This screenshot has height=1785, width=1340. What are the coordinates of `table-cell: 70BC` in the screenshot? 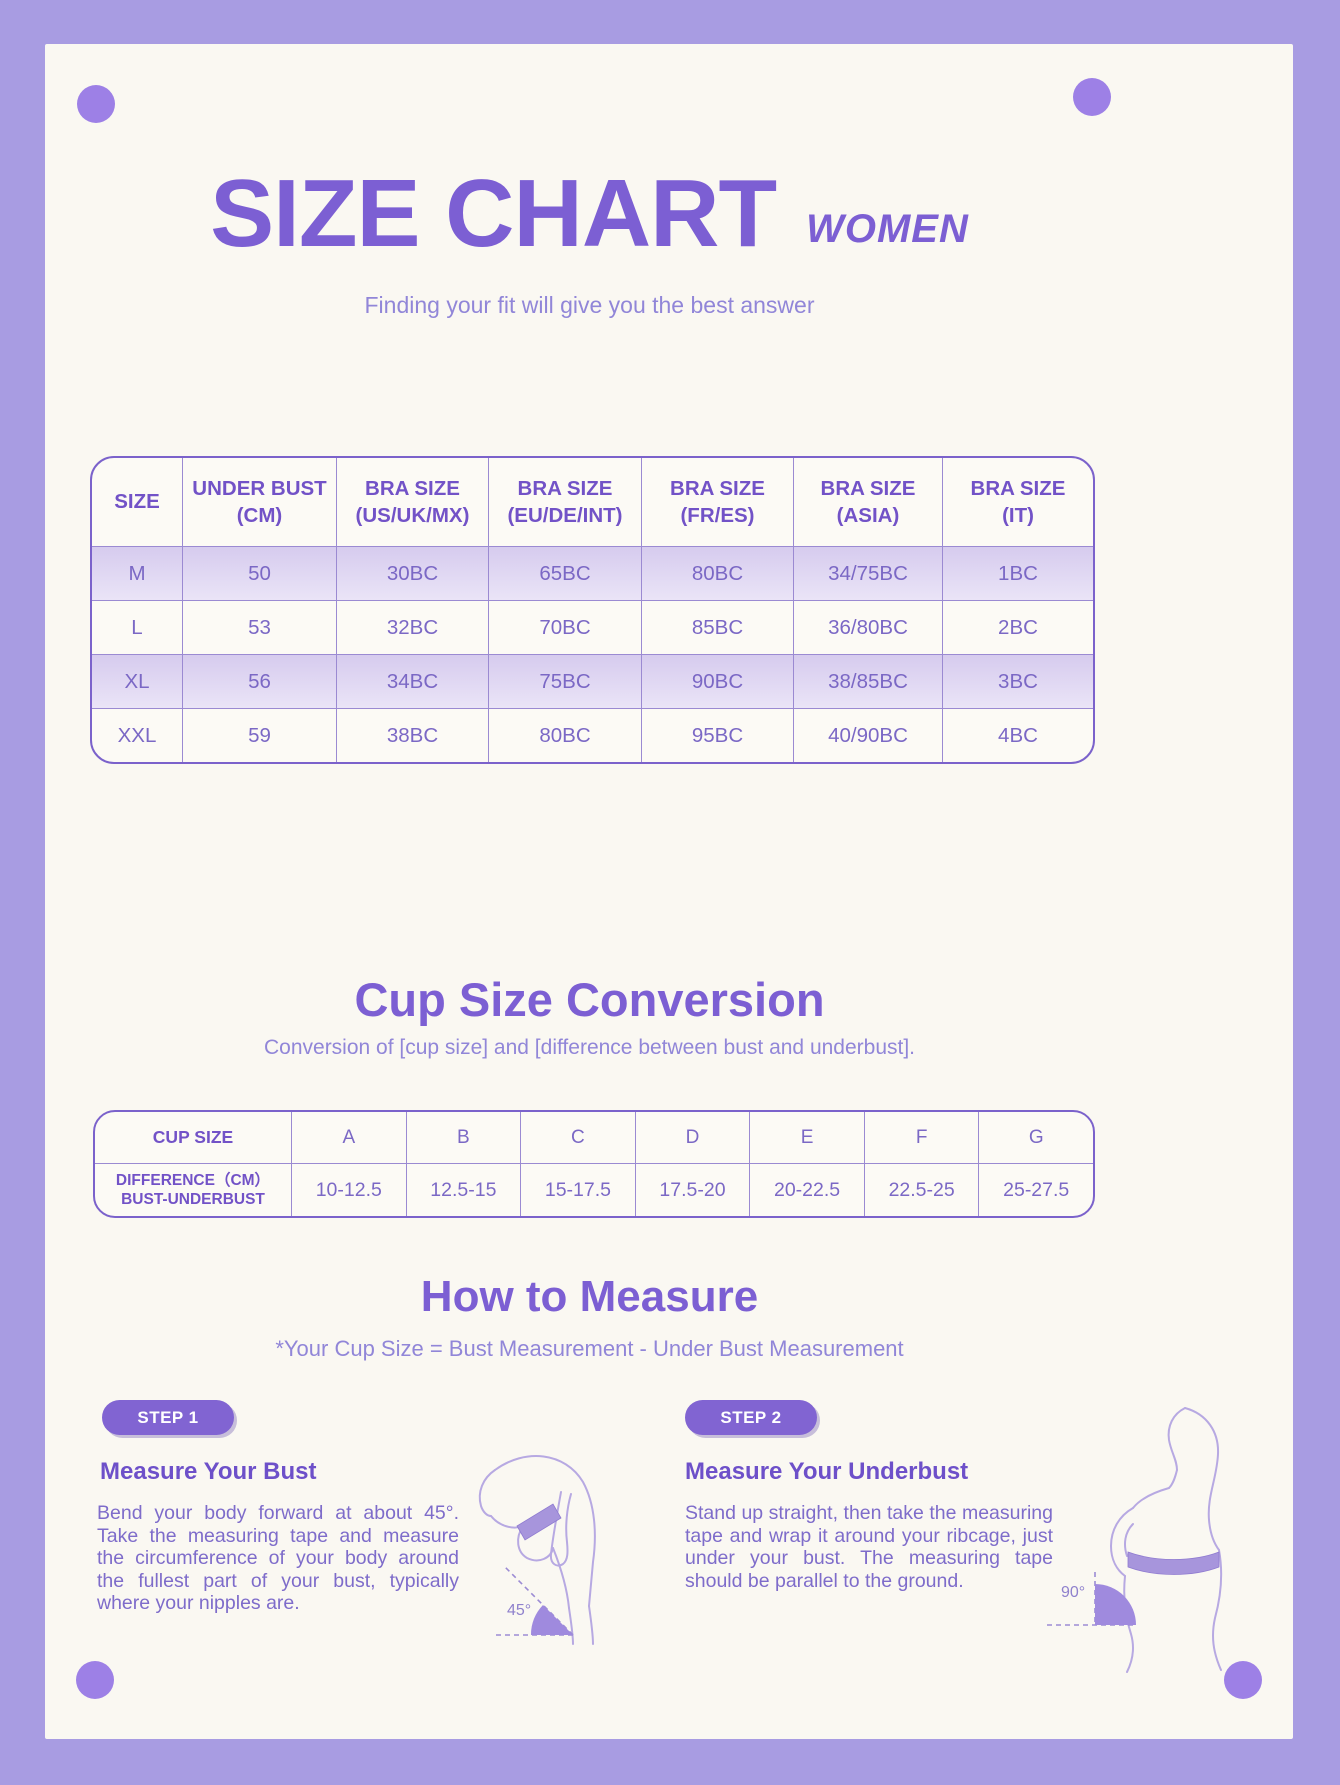 It's located at (564, 627).